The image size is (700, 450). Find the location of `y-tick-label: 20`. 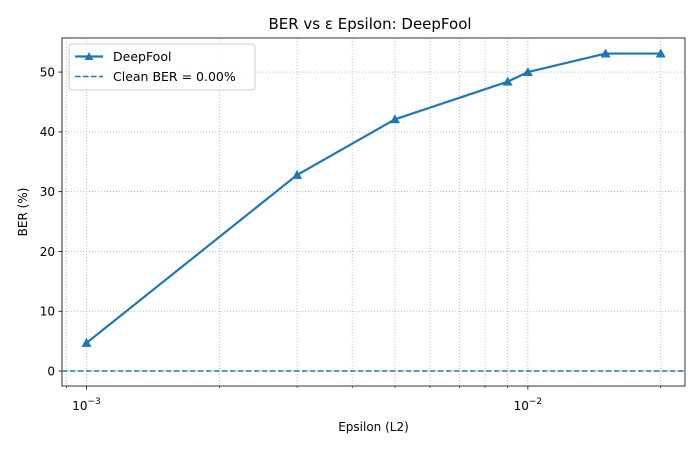

y-tick-label: 20 is located at coordinates (47, 252).